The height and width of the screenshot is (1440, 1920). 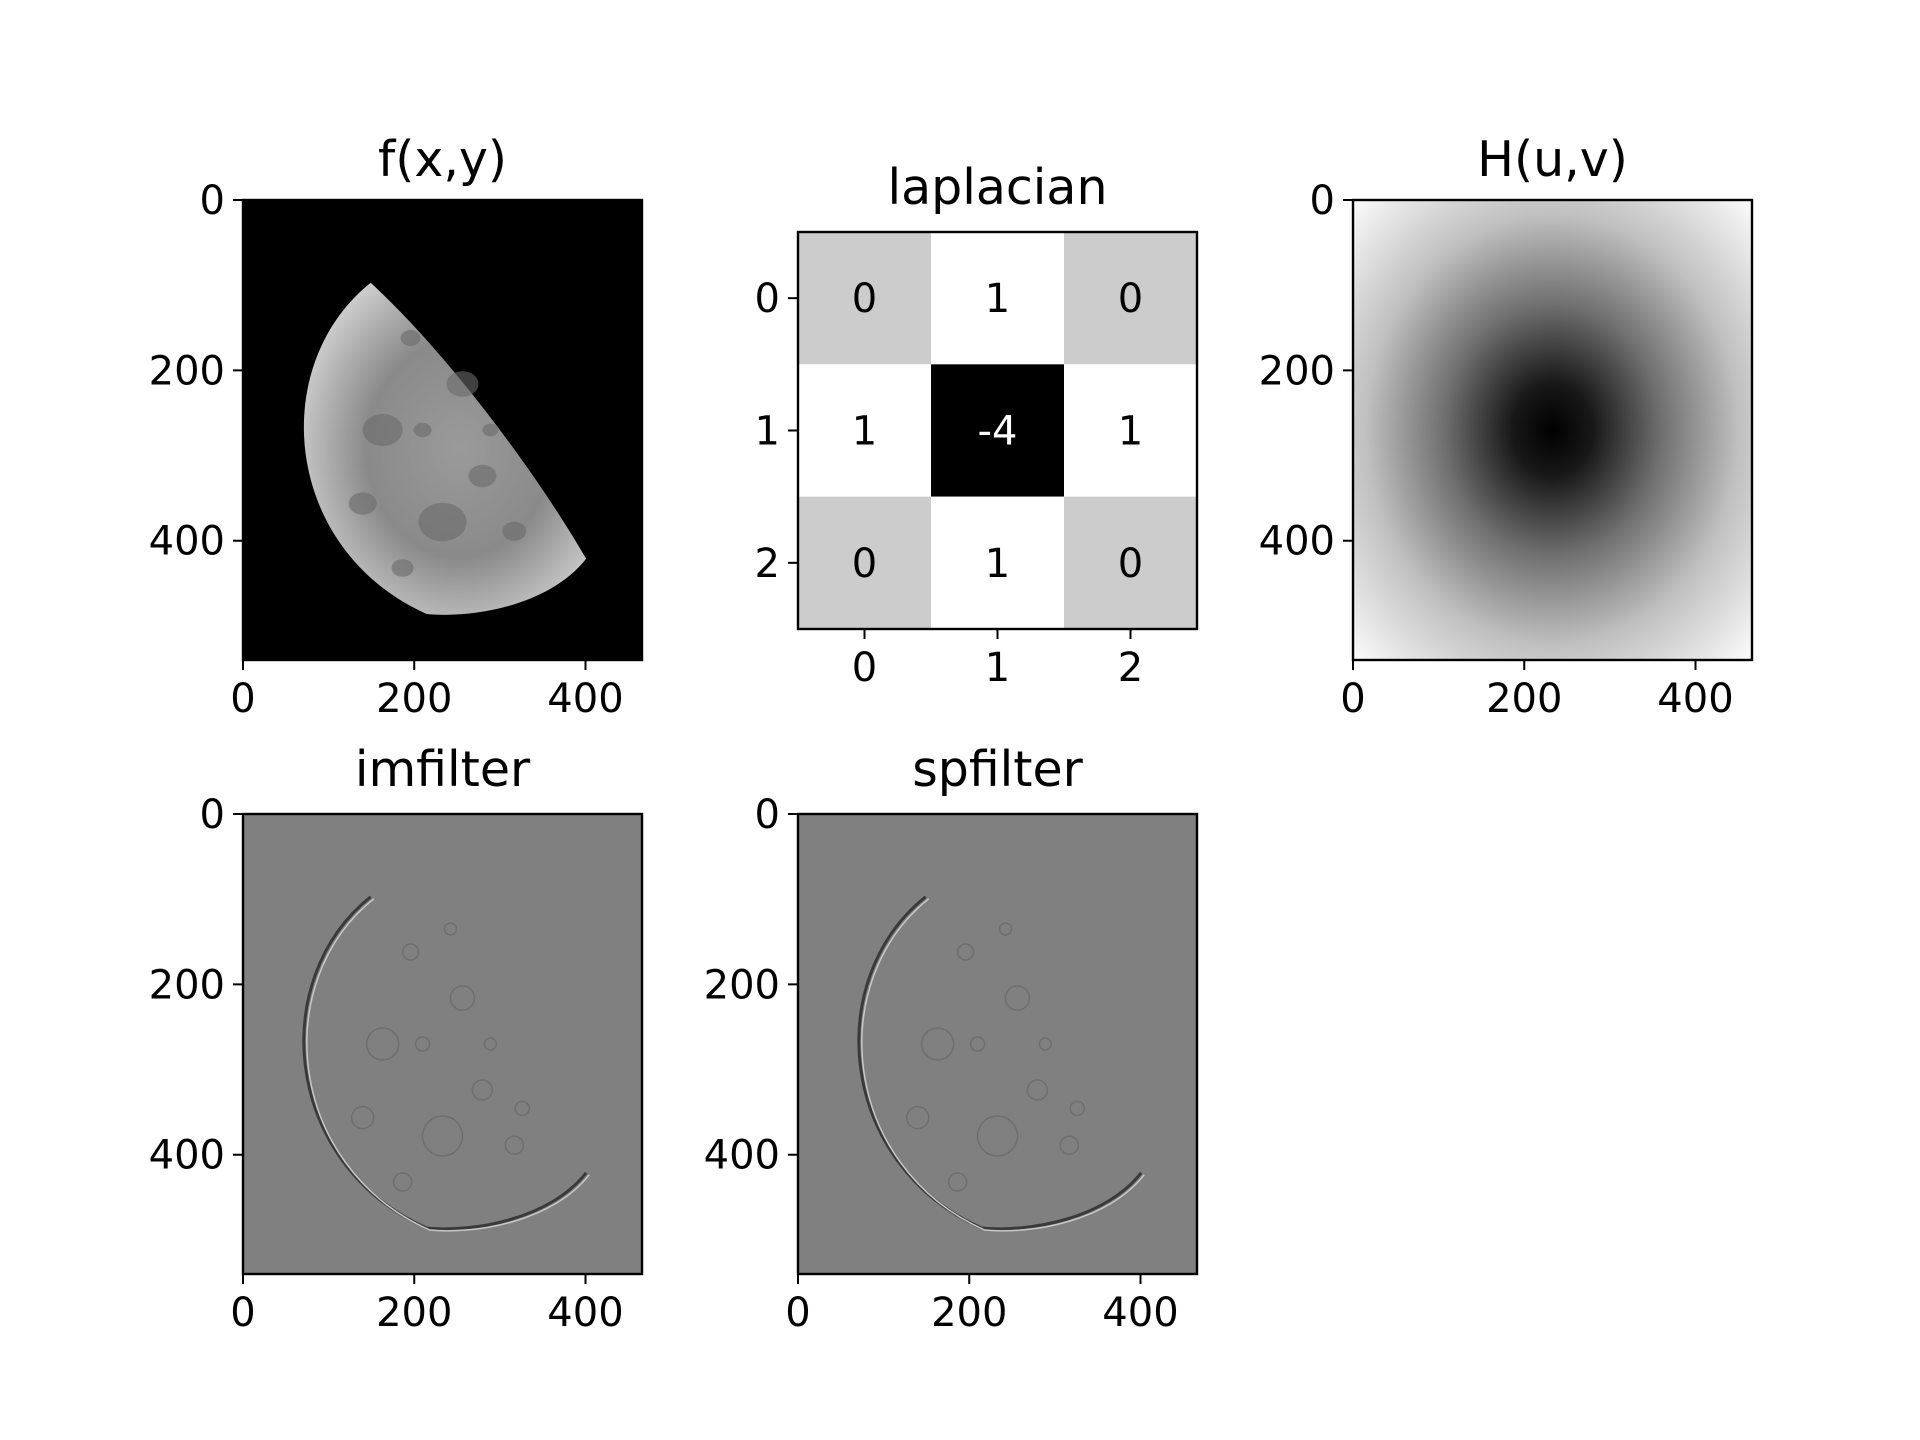 I want to click on subplot-5: spfilter 0 200 400 0 200 400, so click(x=951, y=1038).